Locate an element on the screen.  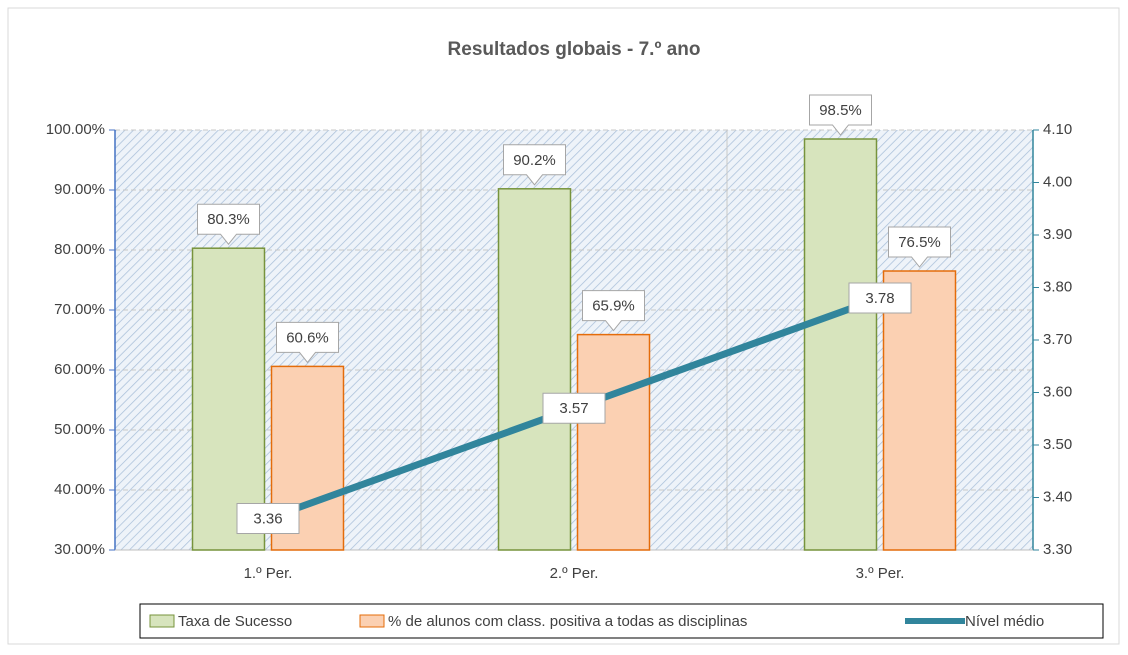
y2-tick-label: 3.70 is located at coordinates (1057, 339).